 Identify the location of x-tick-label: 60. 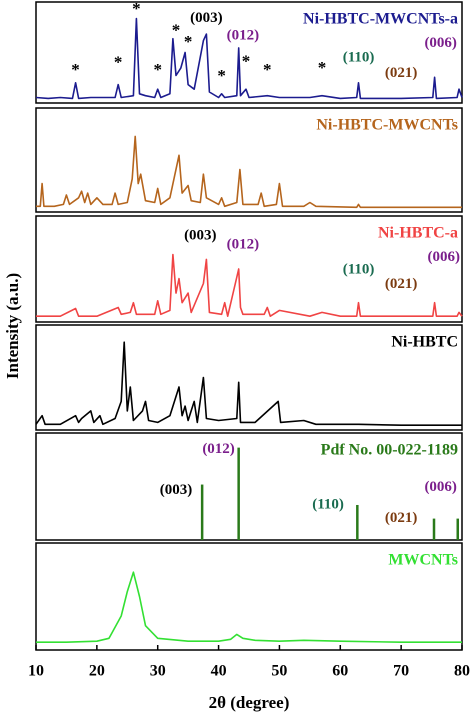
(340, 671).